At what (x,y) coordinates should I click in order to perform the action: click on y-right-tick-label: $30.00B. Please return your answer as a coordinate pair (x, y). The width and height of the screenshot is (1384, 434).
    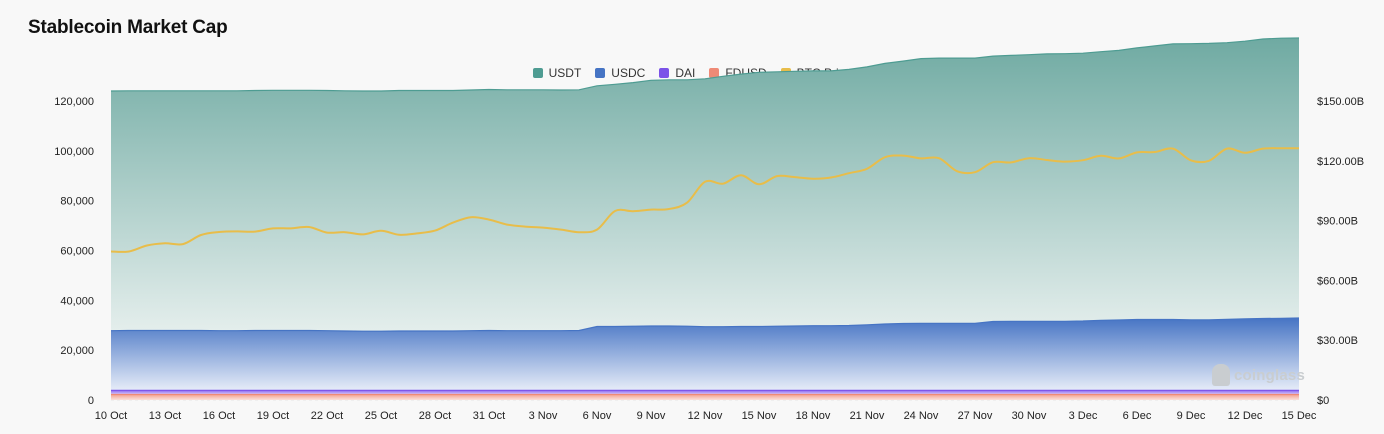
    Looking at the image, I should click on (1337, 341).